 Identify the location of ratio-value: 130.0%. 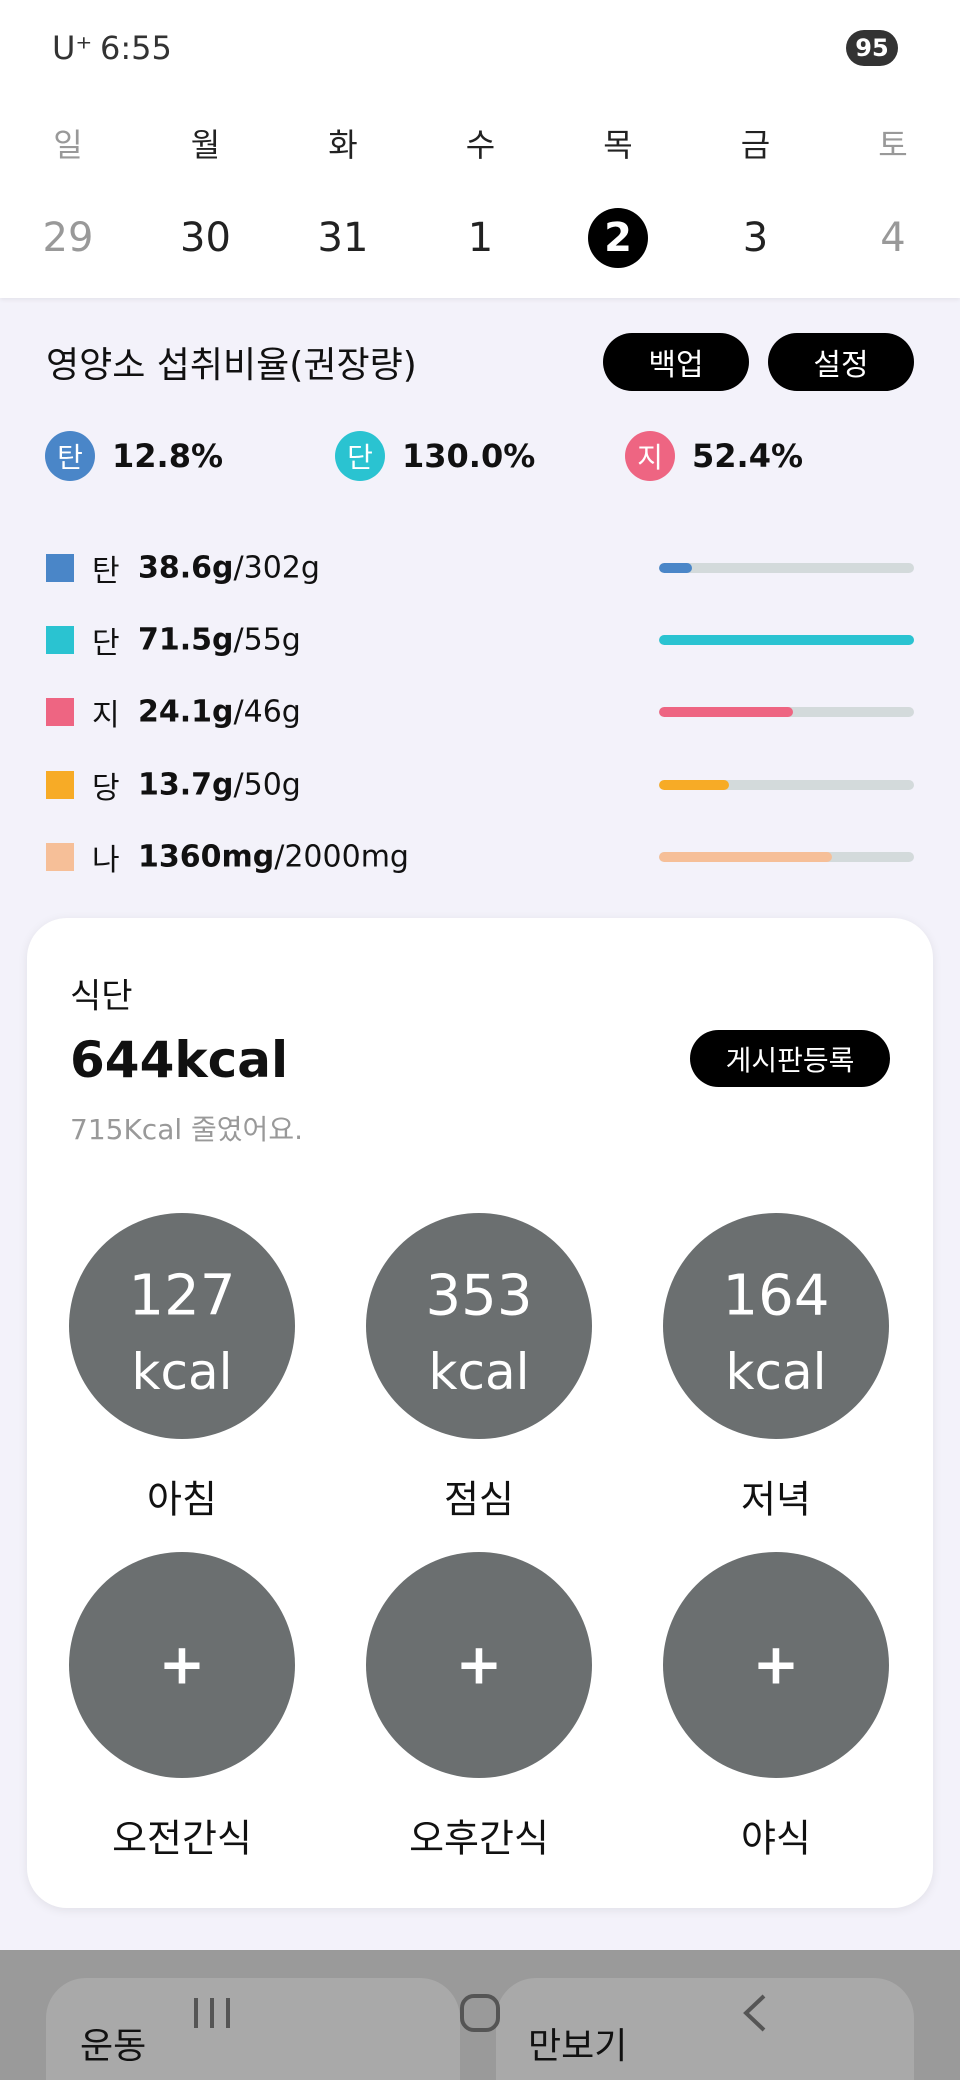
(469, 456).